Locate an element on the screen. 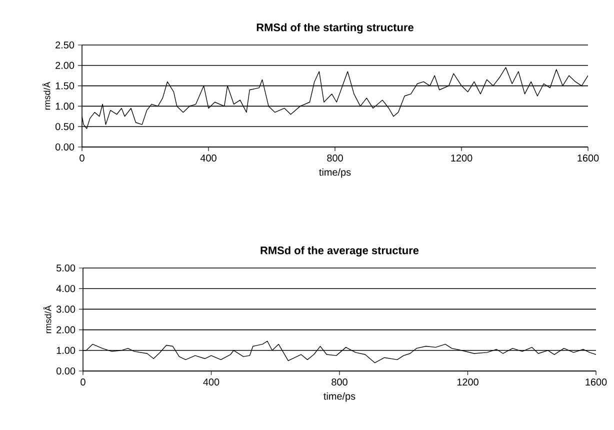 This screenshot has width=614, height=430. chart-title: RMSd of the average structure is located at coordinates (339, 251).